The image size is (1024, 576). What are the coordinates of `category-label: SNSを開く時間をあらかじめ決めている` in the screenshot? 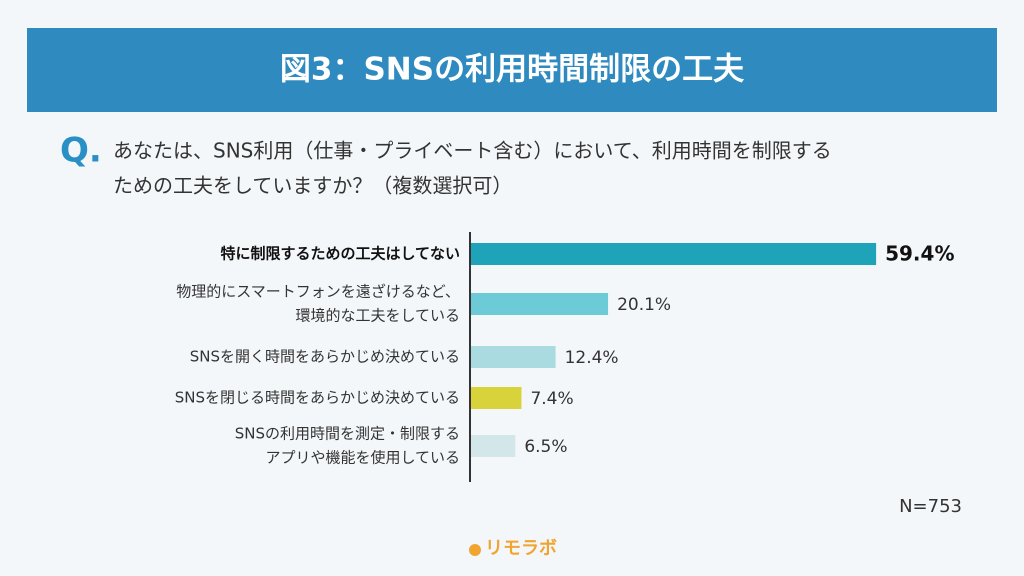 It's located at (325, 357).